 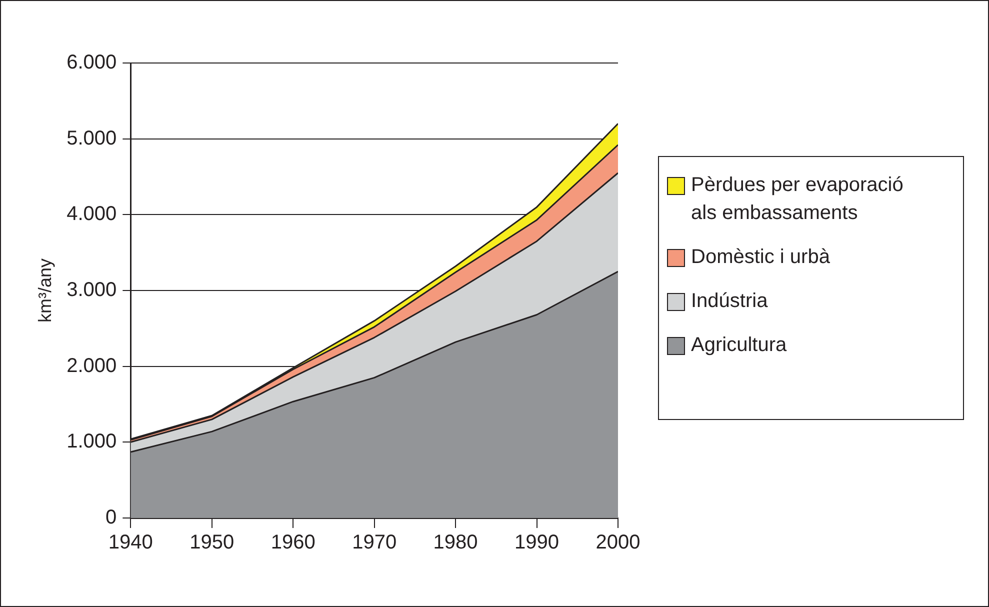 I want to click on legend-label: Pèrdues per evaporació als embassaments, so click(x=797, y=199).